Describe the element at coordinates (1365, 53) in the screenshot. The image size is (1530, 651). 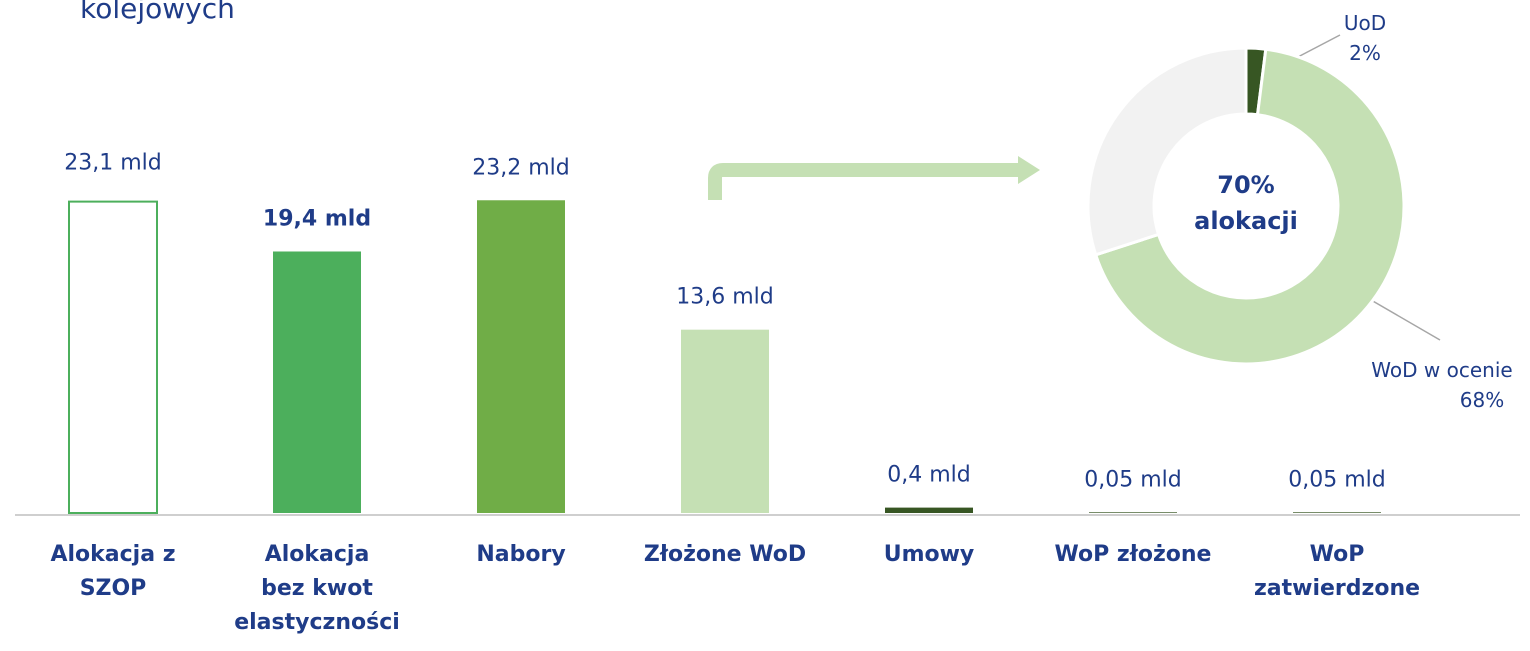
I see `slice-value-label: 2%` at that location.